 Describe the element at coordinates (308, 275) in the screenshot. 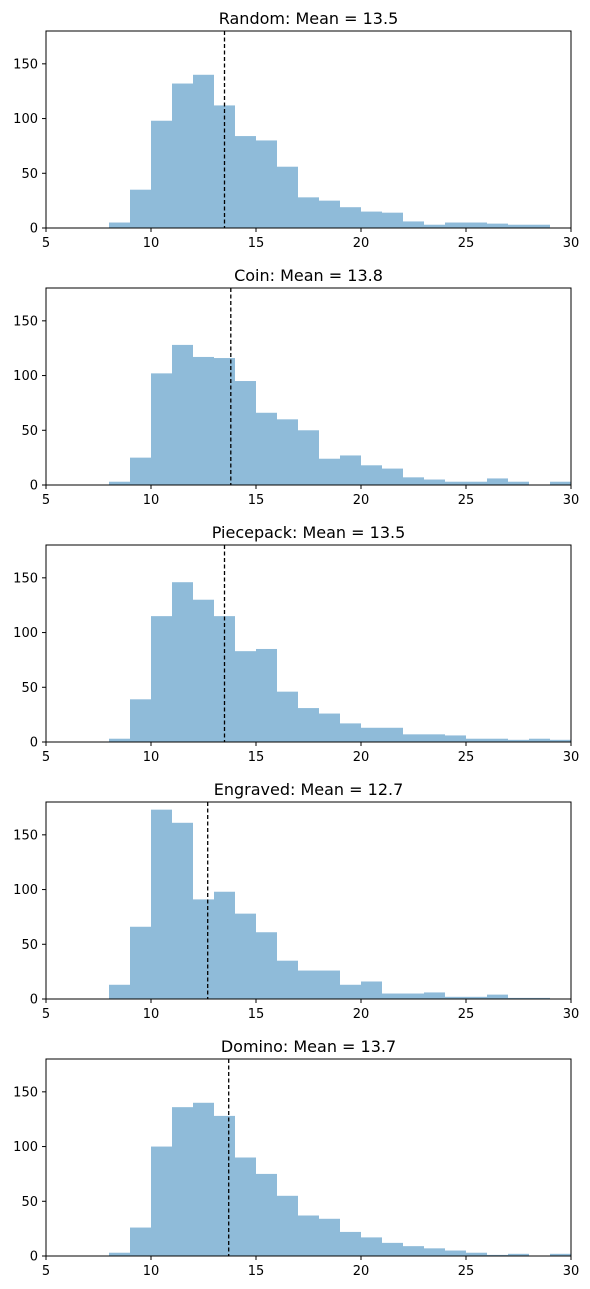

I see `panel-title: Coin: Mean = 13.8` at that location.